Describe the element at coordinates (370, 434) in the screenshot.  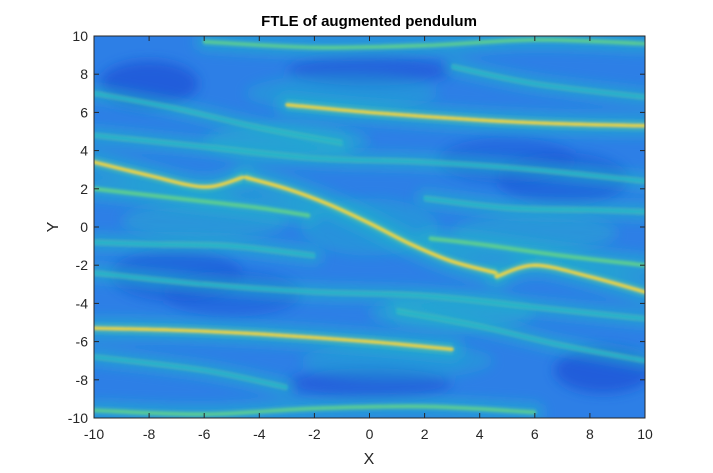
I see `x-tick-label: 0` at that location.